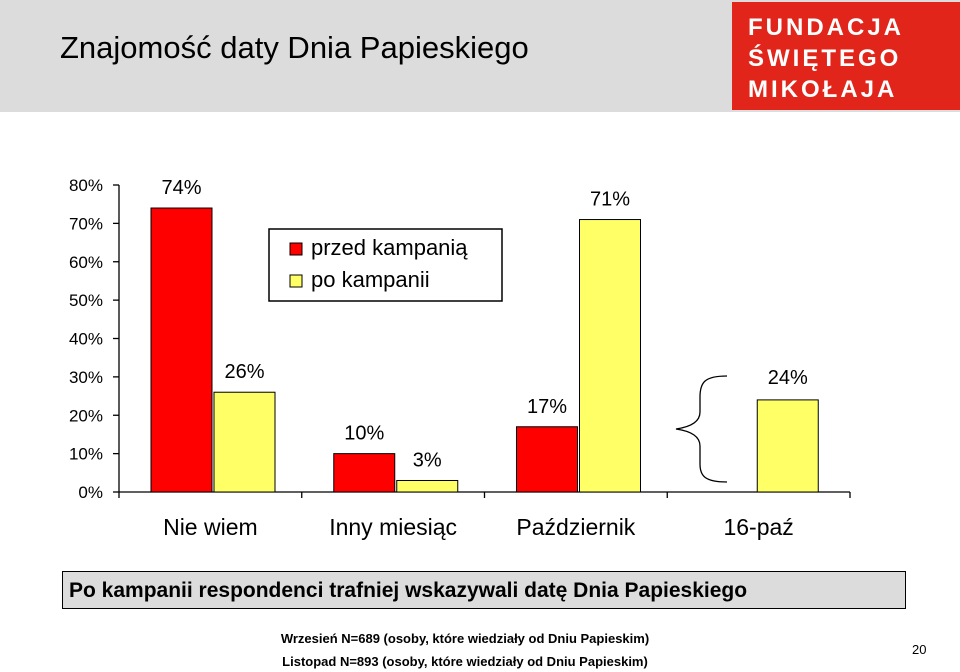 This screenshot has width=960, height=672. What do you see at coordinates (427, 460) in the screenshot?
I see `data-label-po: 3%` at bounding box center [427, 460].